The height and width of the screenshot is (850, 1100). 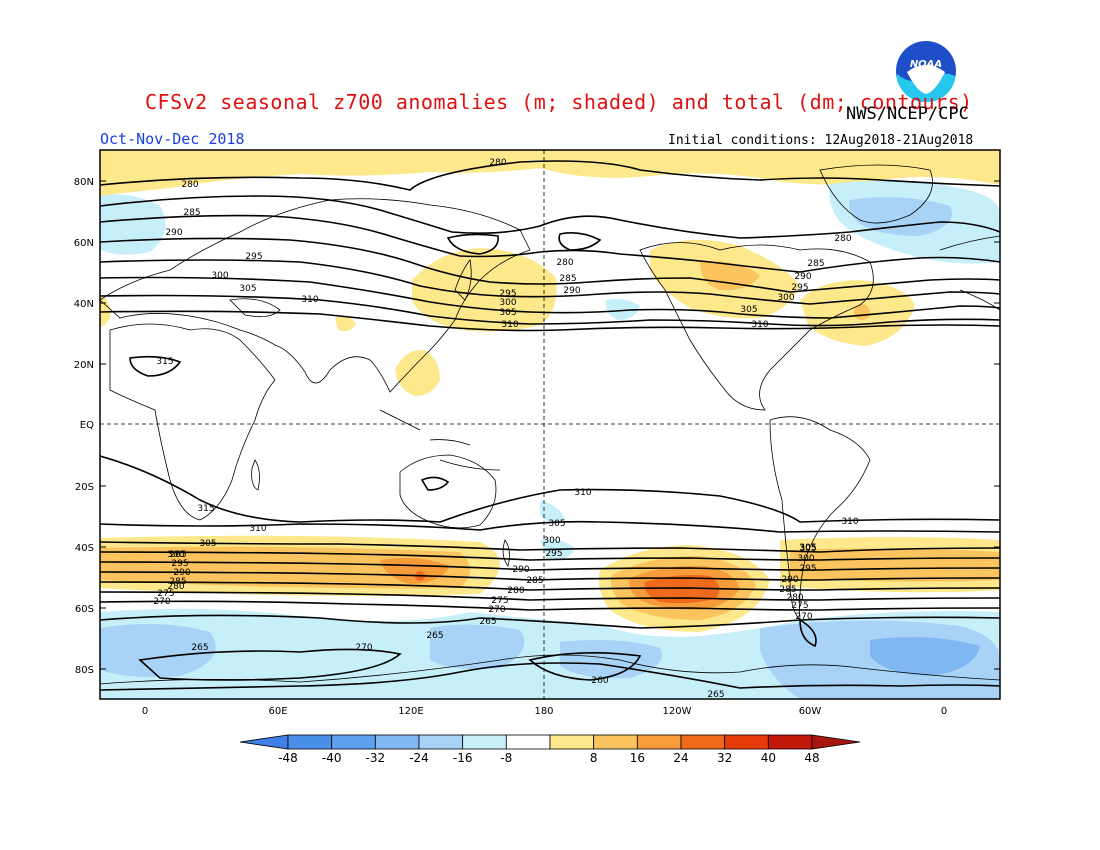 What do you see at coordinates (84, 243) in the screenshot?
I see `lat-label: 60N` at bounding box center [84, 243].